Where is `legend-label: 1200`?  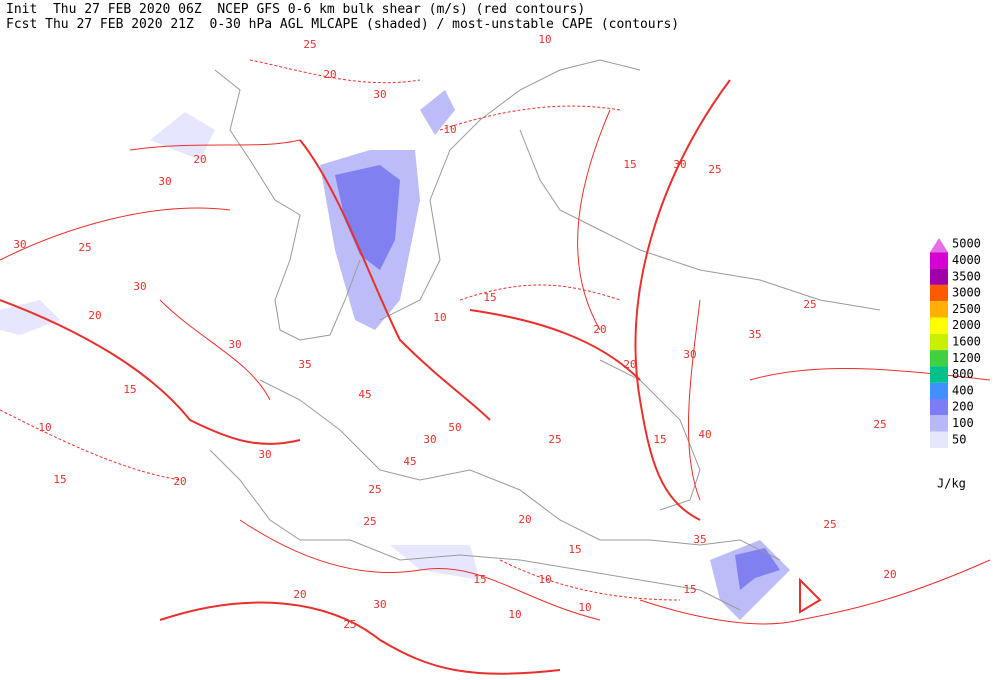
legend-label: 1200 is located at coordinates (966, 358).